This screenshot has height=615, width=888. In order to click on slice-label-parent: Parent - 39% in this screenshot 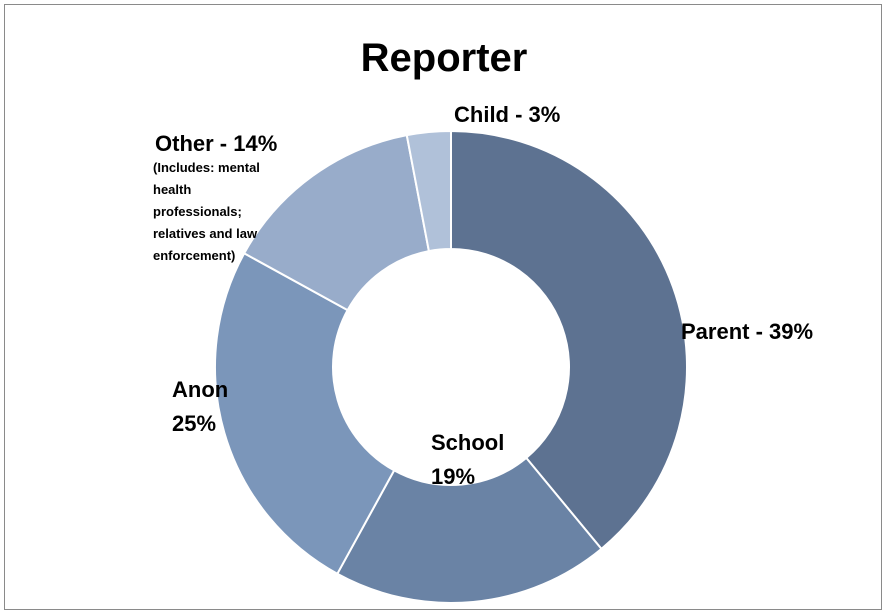, I will do `click(747, 331)`.